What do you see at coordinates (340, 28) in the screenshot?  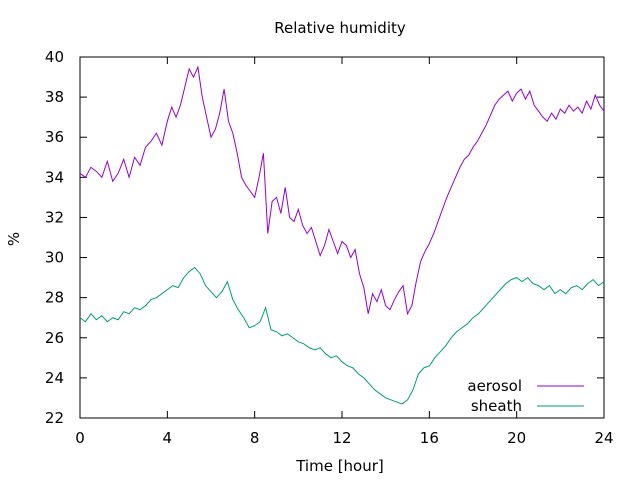 I see `chart-title: Relative humidity` at bounding box center [340, 28].